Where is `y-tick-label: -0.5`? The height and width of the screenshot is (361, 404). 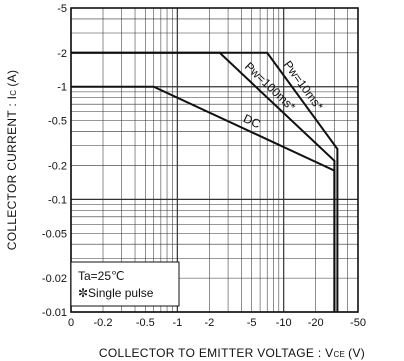 y-tick-label: -0.5 is located at coordinates (57, 122).